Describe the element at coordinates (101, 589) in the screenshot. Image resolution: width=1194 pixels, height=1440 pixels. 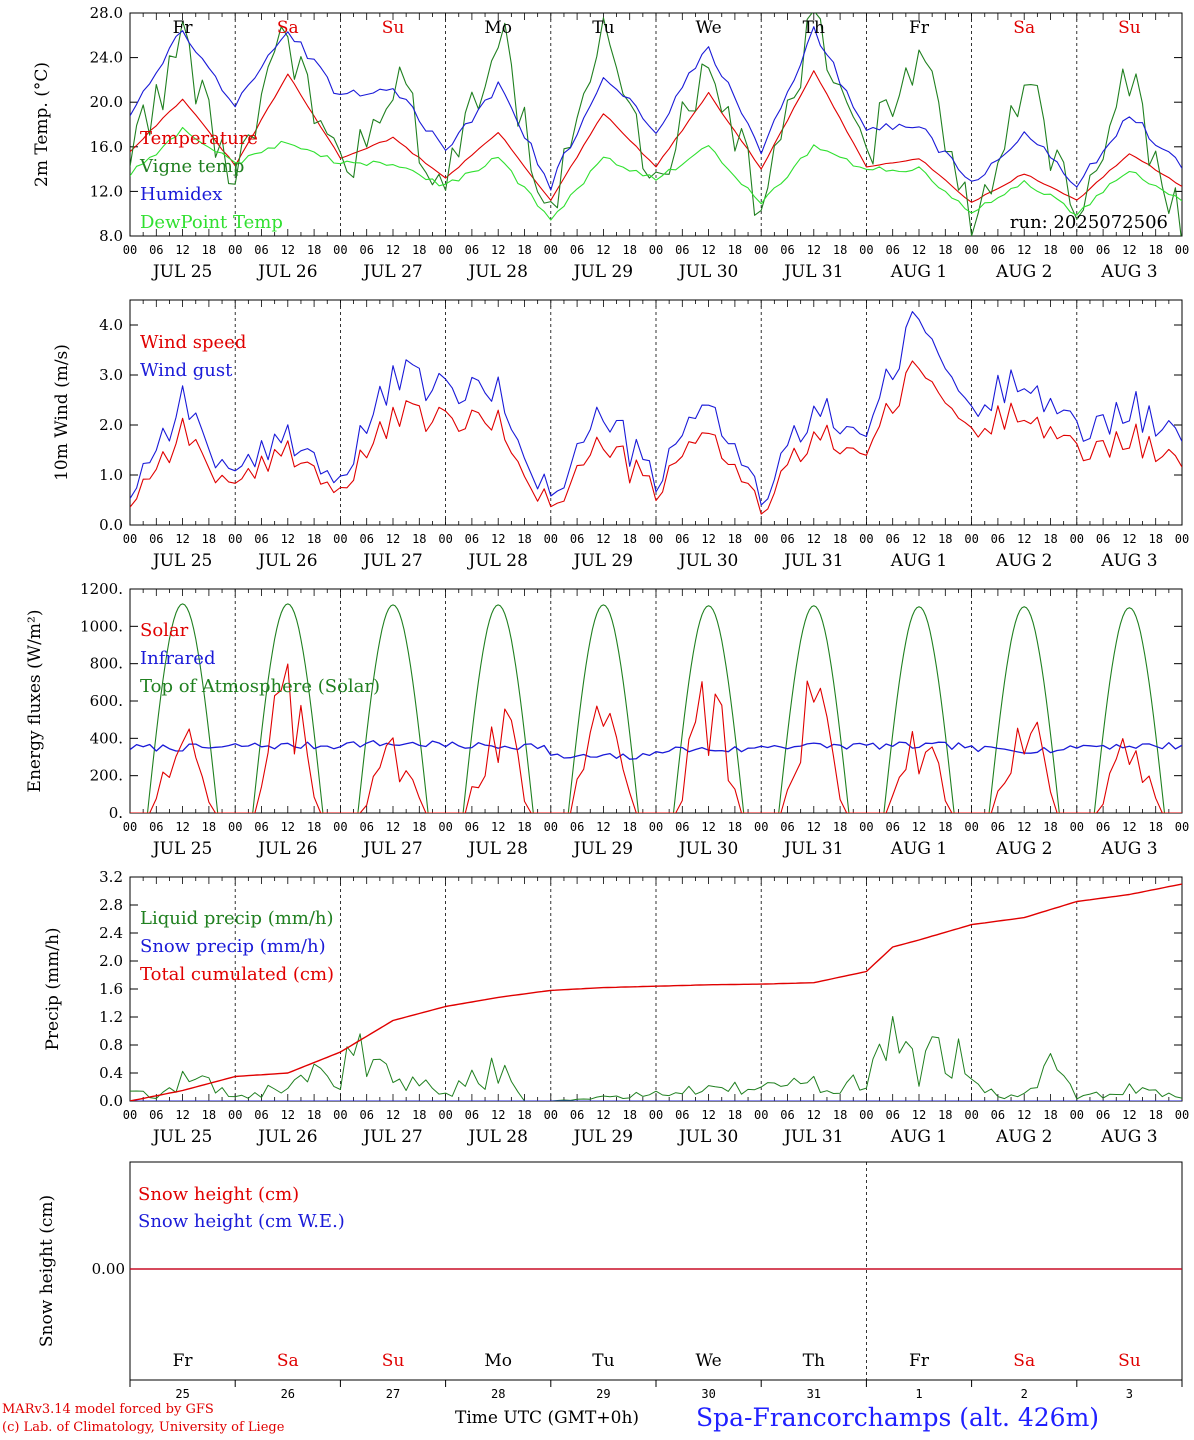
I see `y-tick-label: 1200.` at that location.